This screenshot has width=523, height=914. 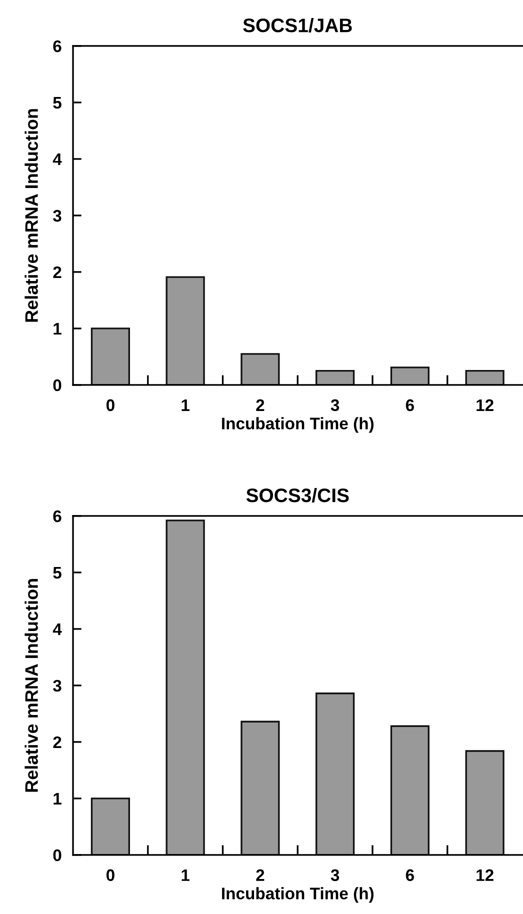 What do you see at coordinates (297, 495) in the screenshot?
I see `chart-title: SOCS3/CIS` at bounding box center [297, 495].